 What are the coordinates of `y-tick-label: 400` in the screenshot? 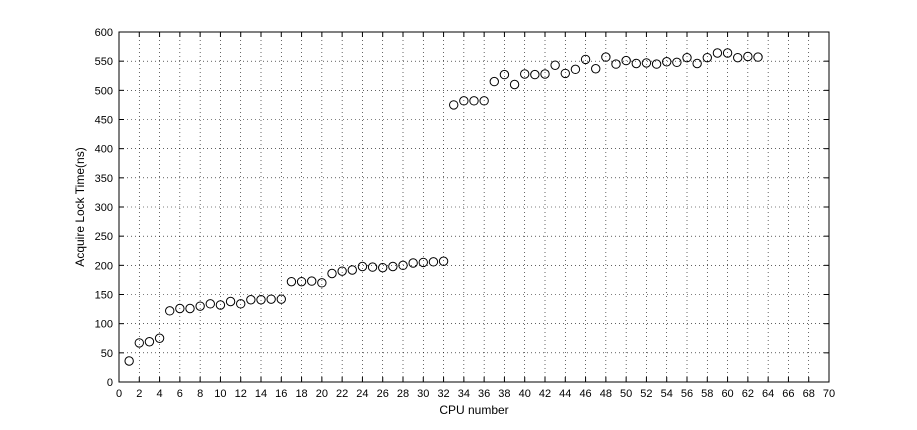 It's located at (104, 150).